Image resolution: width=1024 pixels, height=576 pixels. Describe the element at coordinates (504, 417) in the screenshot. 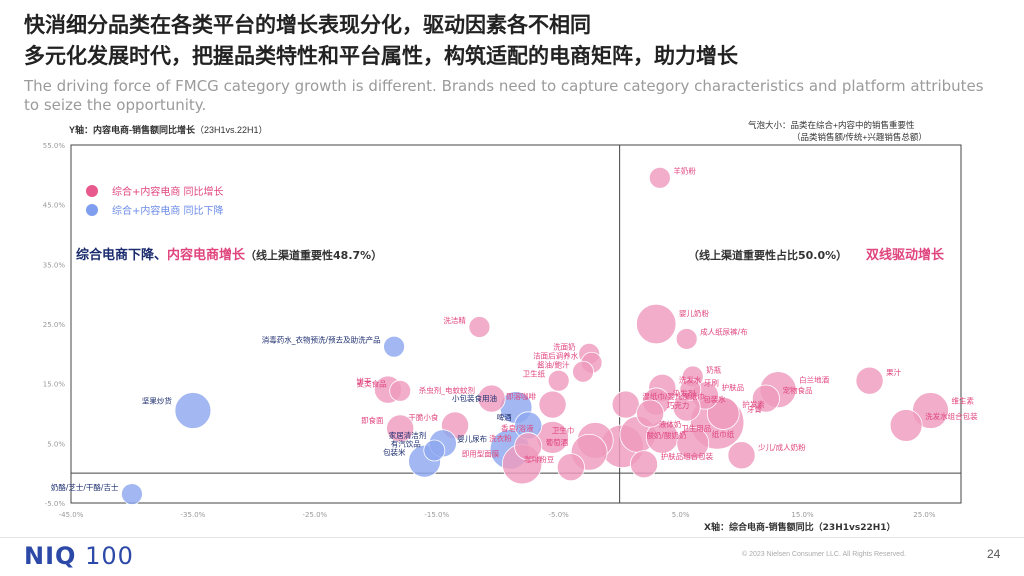

I see `bubble-label: 啤酒` at that location.